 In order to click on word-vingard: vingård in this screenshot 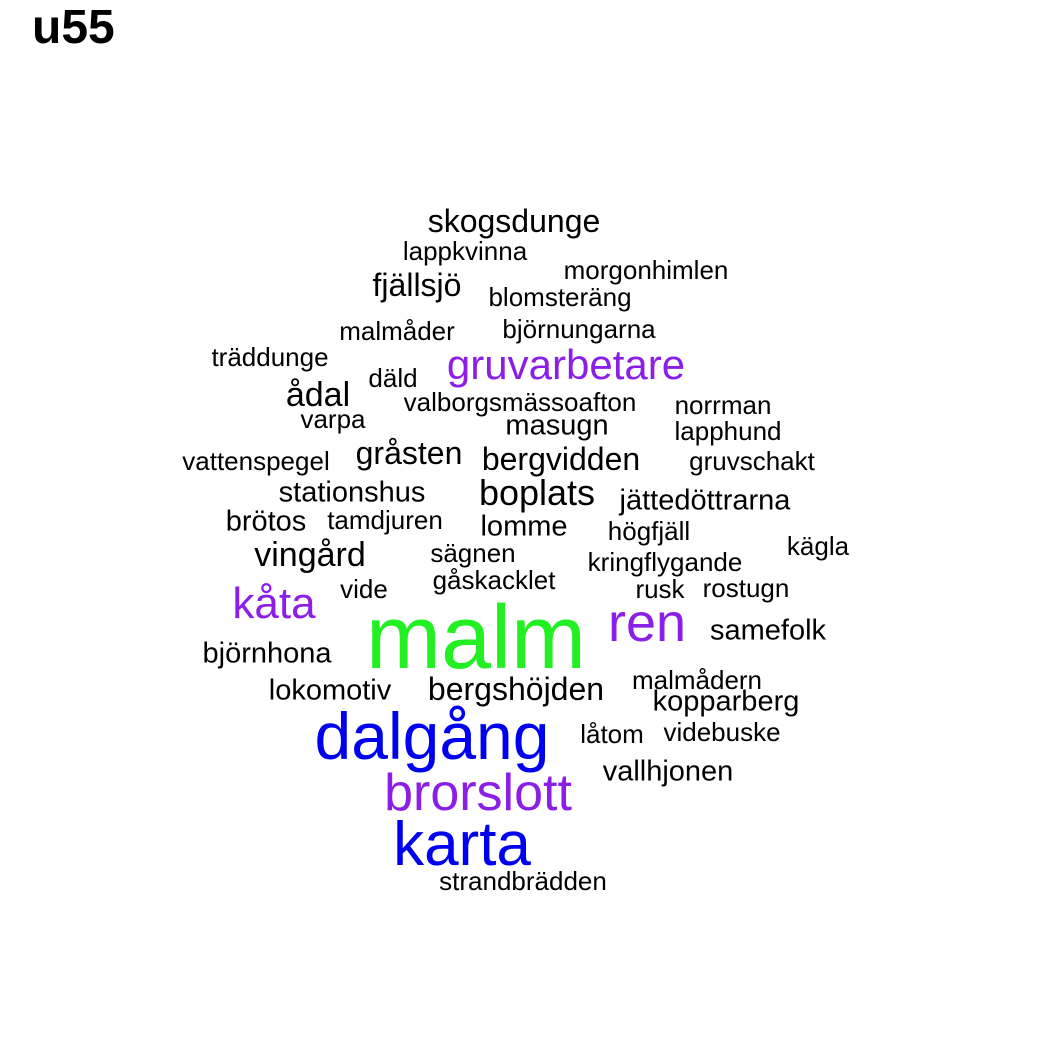, I will do `click(310, 555)`.